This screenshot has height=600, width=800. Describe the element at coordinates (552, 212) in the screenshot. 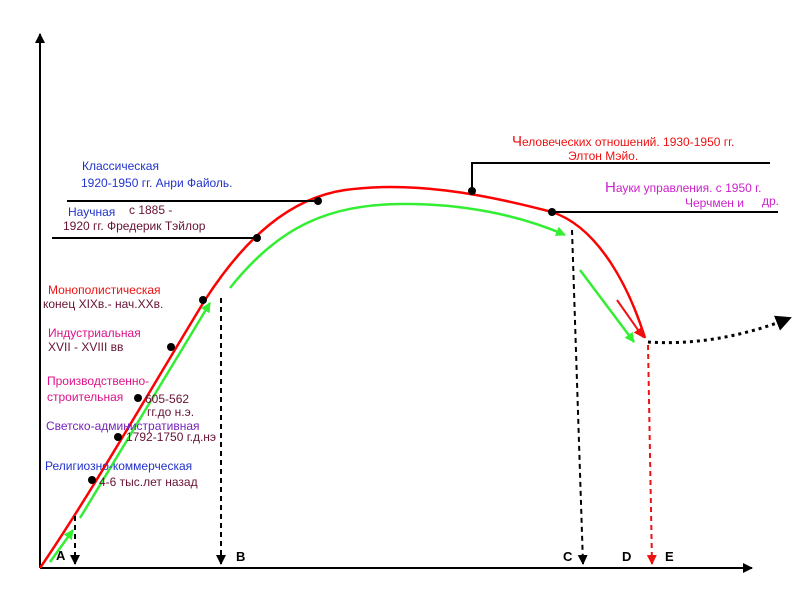

I see `dot-management-science` at that location.